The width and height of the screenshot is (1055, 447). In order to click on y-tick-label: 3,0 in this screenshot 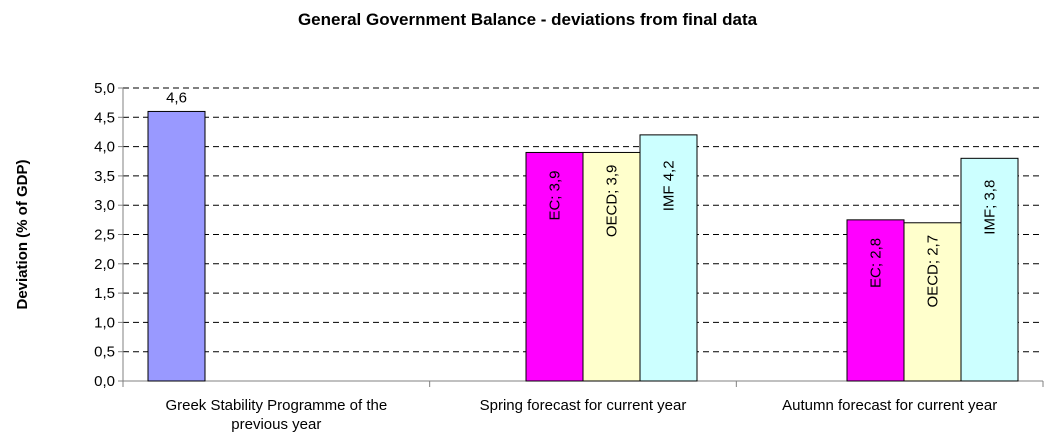, I will do `click(104, 205)`.